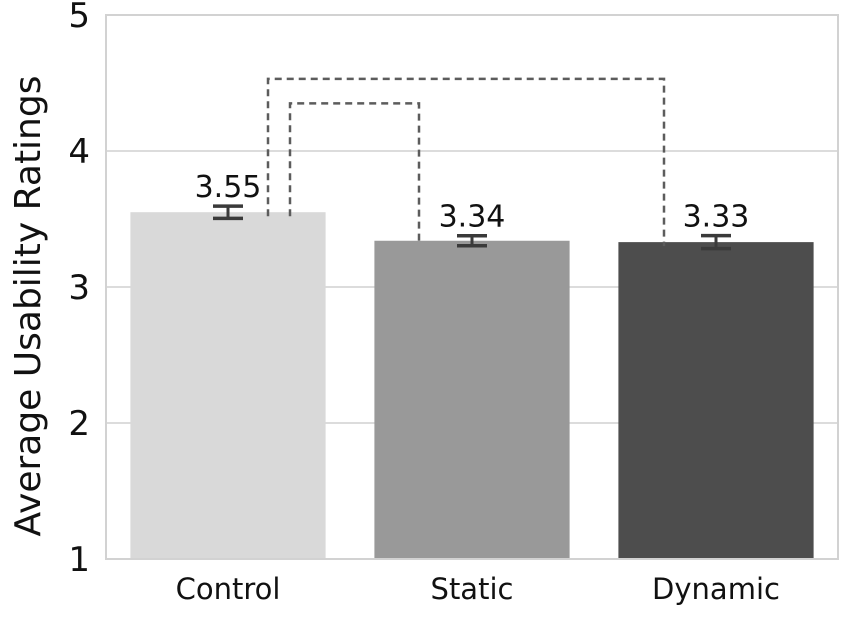  I want to click on value-label-static: 3.34, so click(472, 217).